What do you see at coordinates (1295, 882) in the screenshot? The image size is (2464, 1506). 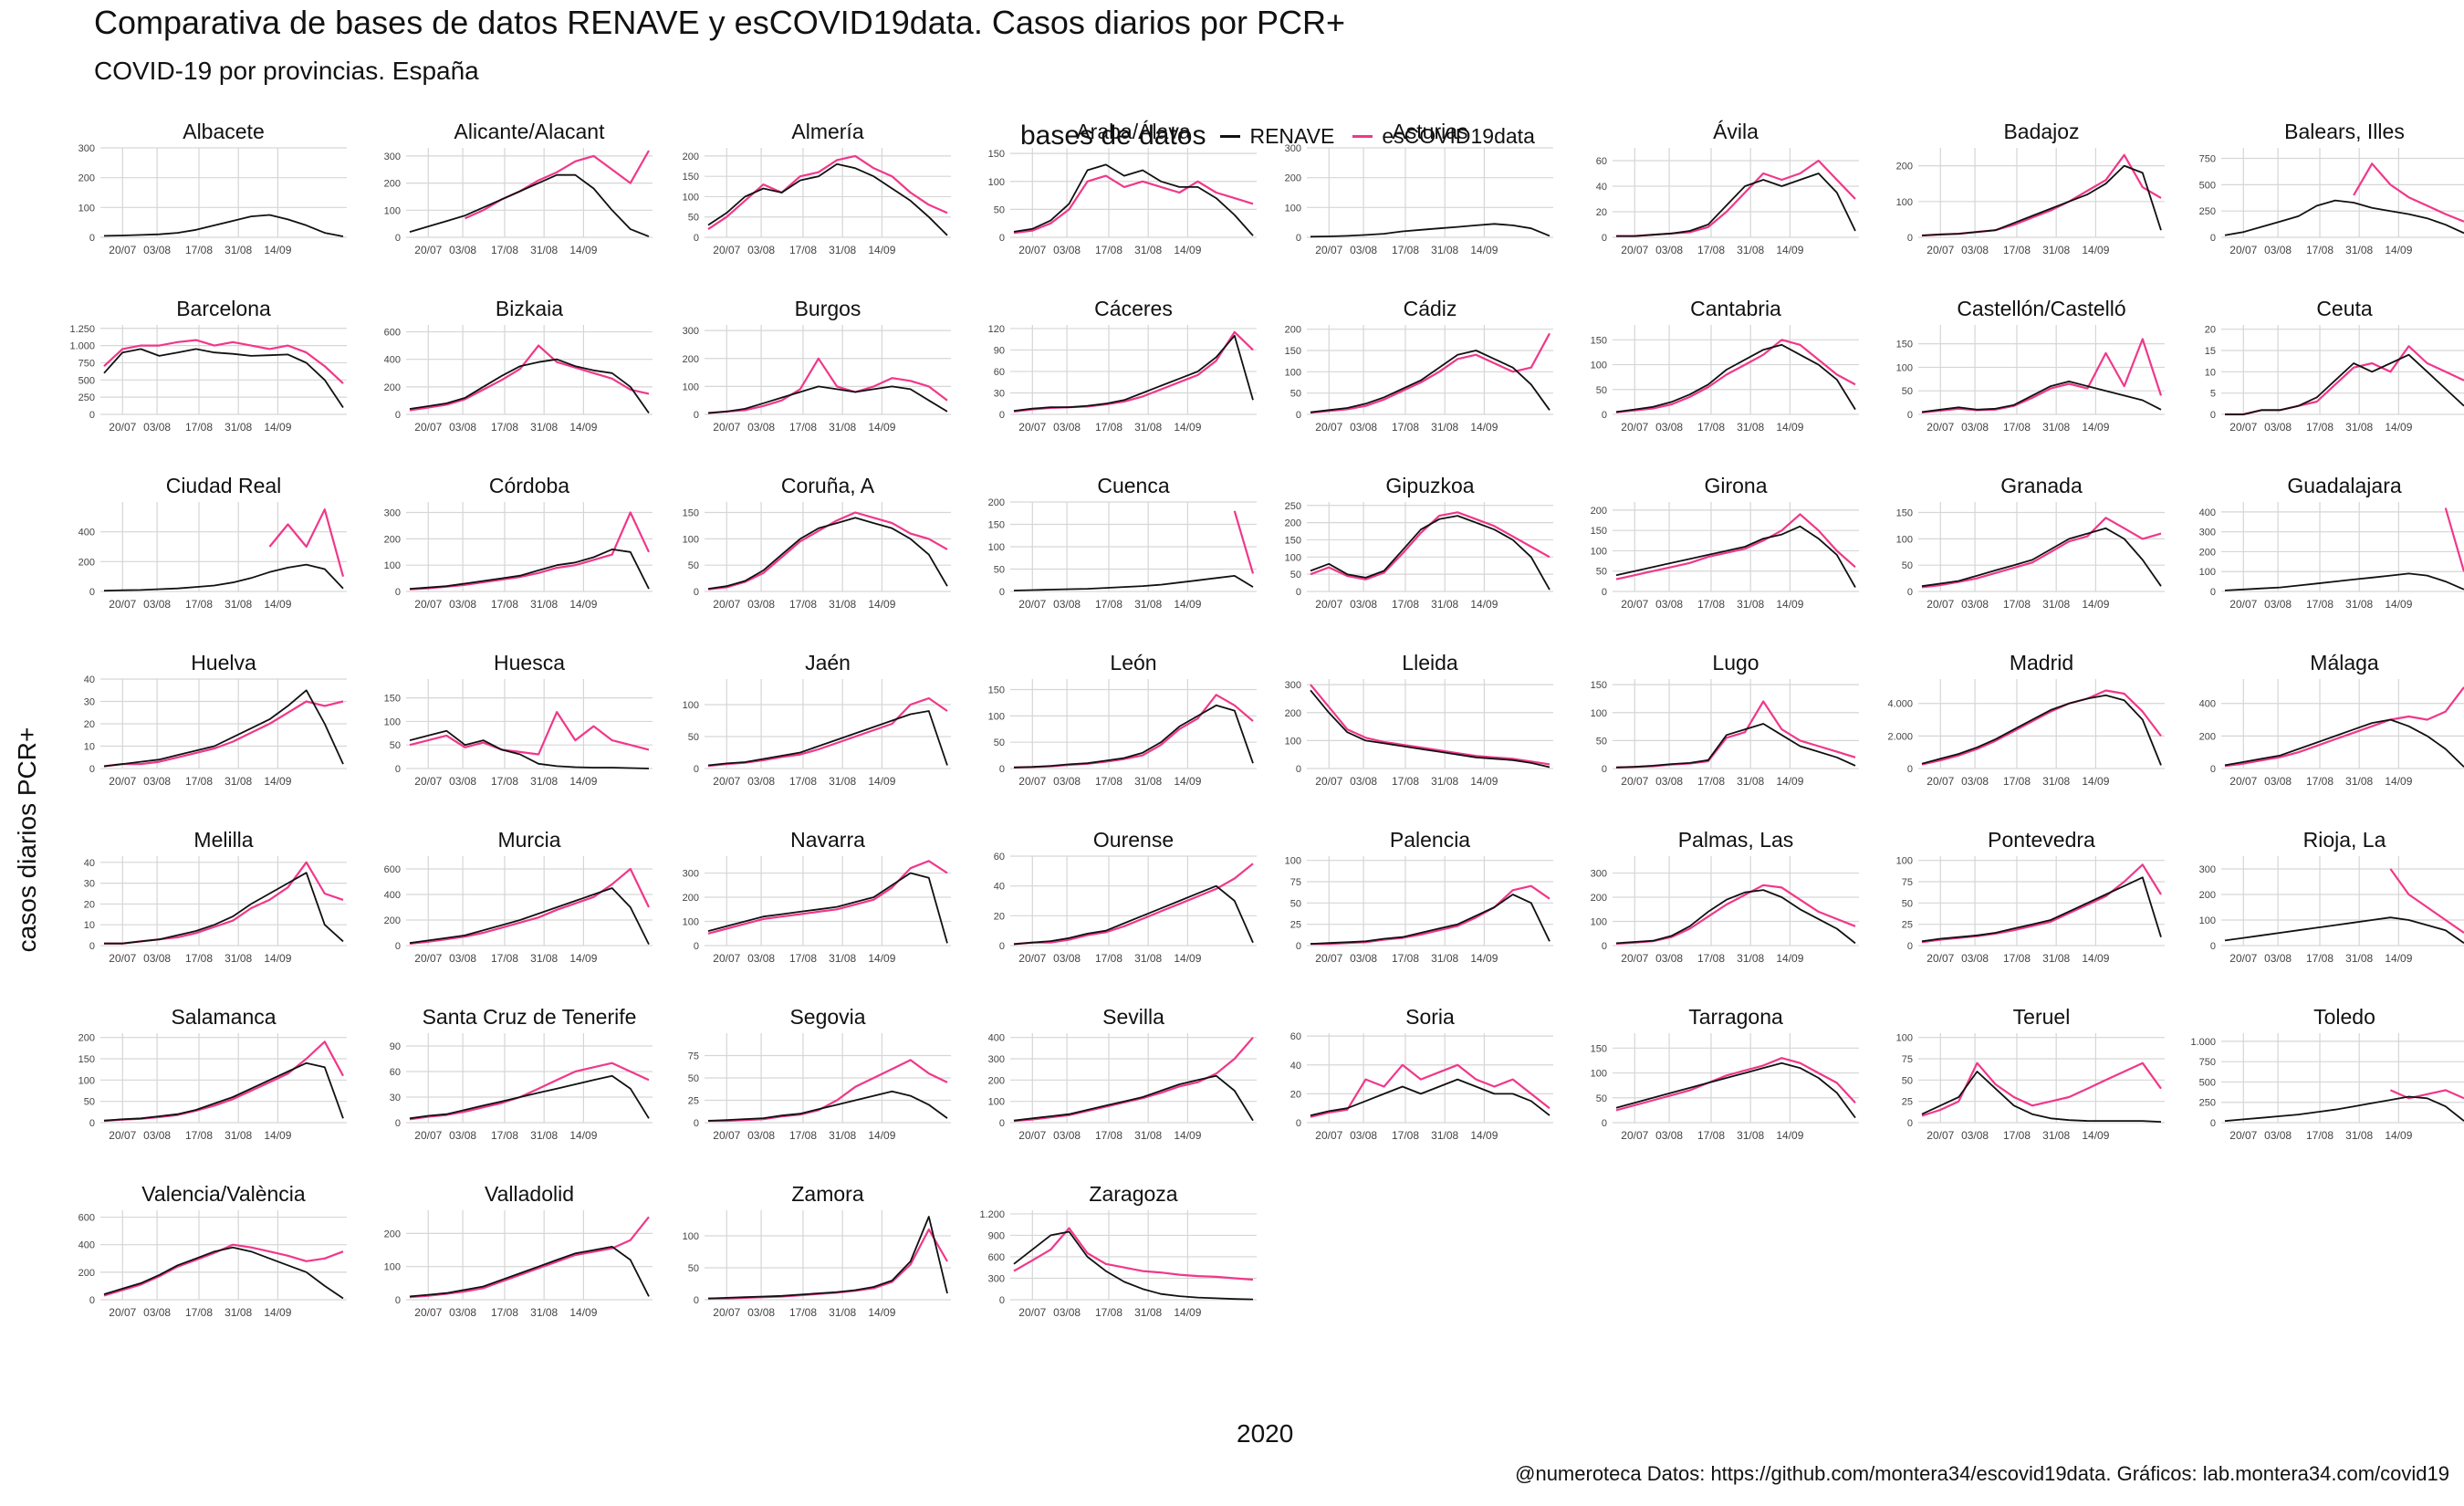 I see `y-tick-label: 75` at bounding box center [1295, 882].